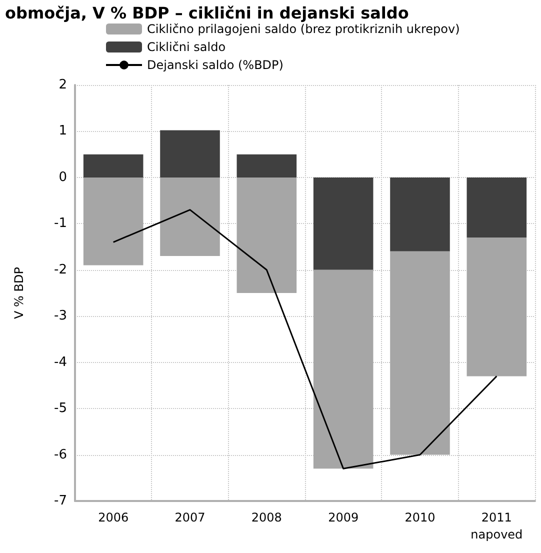 This screenshot has width=541, height=553. Describe the element at coordinates (60, 362) in the screenshot. I see `y-tick-label: -4` at that location.